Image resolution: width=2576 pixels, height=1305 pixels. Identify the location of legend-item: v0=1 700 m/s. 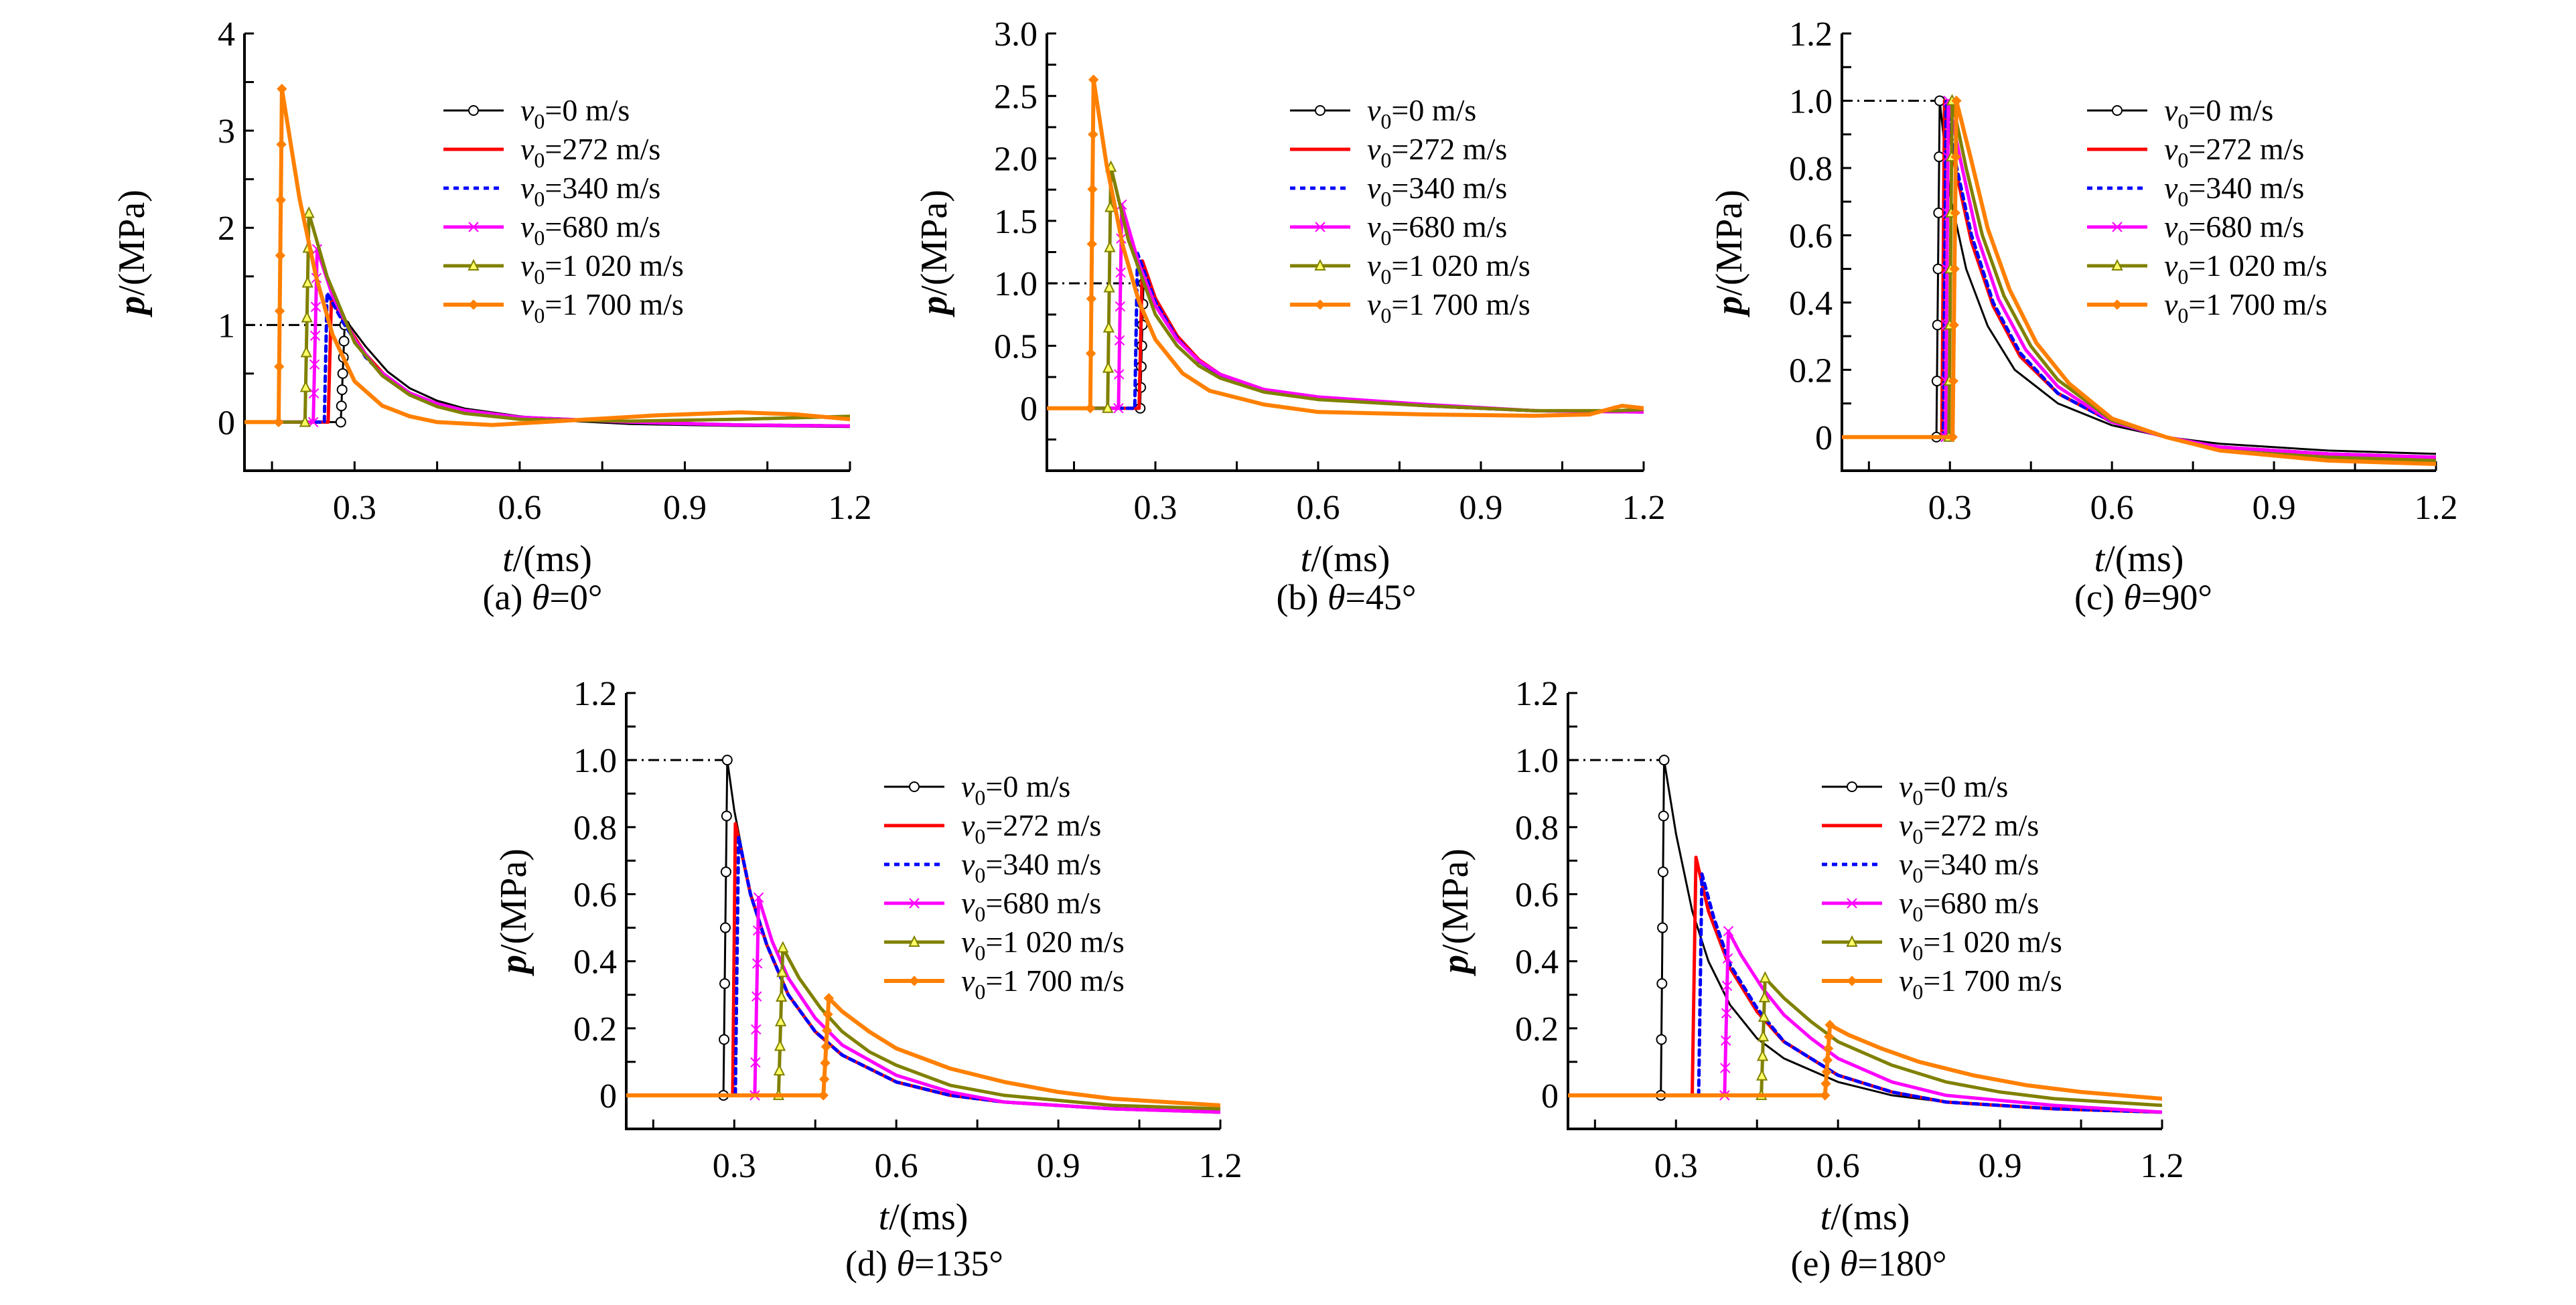
(563, 307).